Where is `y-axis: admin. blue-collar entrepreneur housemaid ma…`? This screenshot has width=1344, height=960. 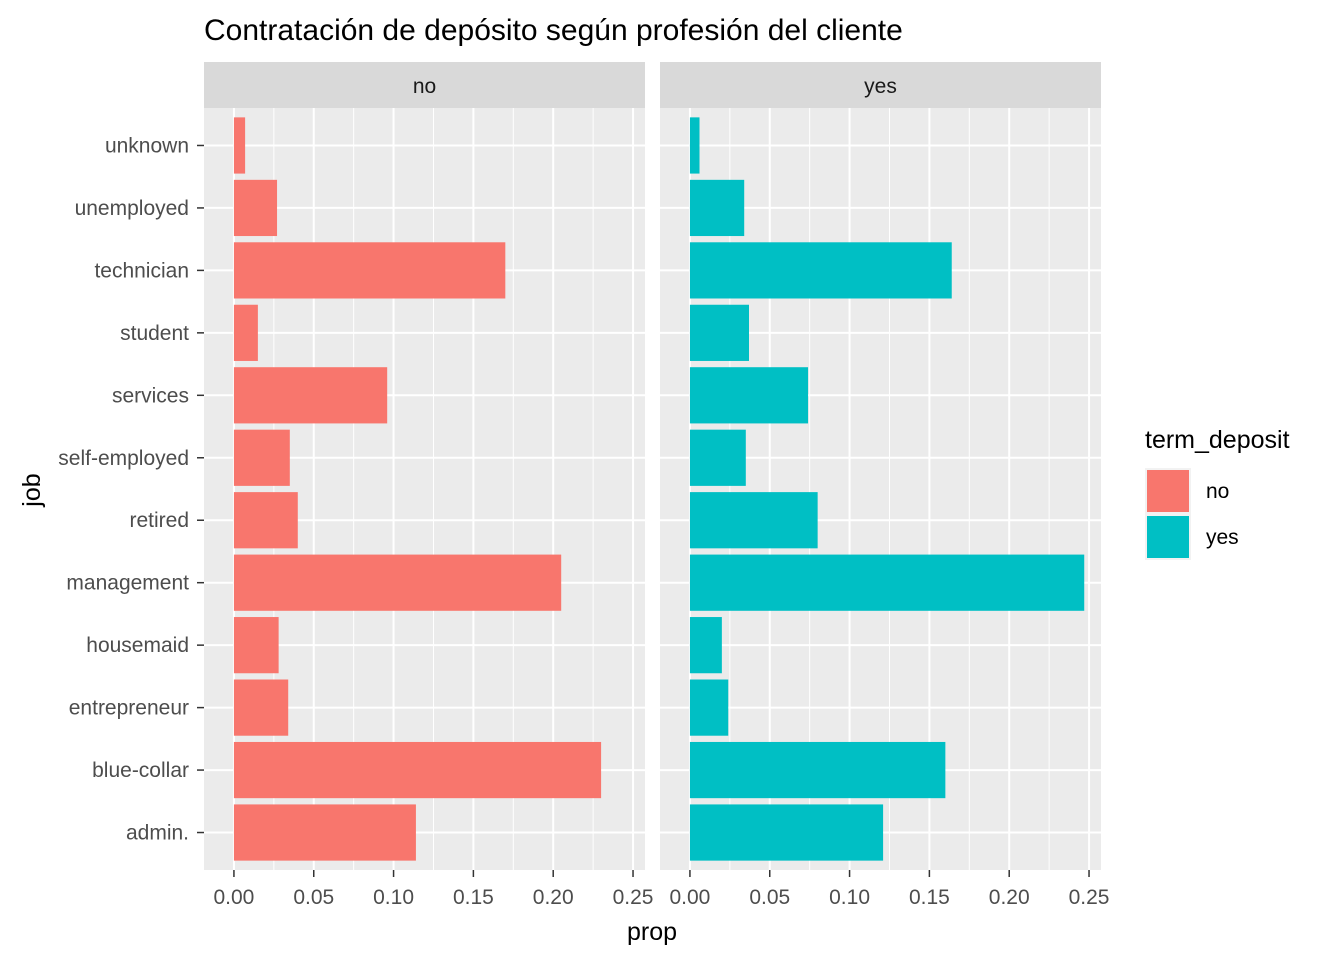
y-axis: admin. blue-collar entrepreneur housemaid ma… is located at coordinates (131, 489).